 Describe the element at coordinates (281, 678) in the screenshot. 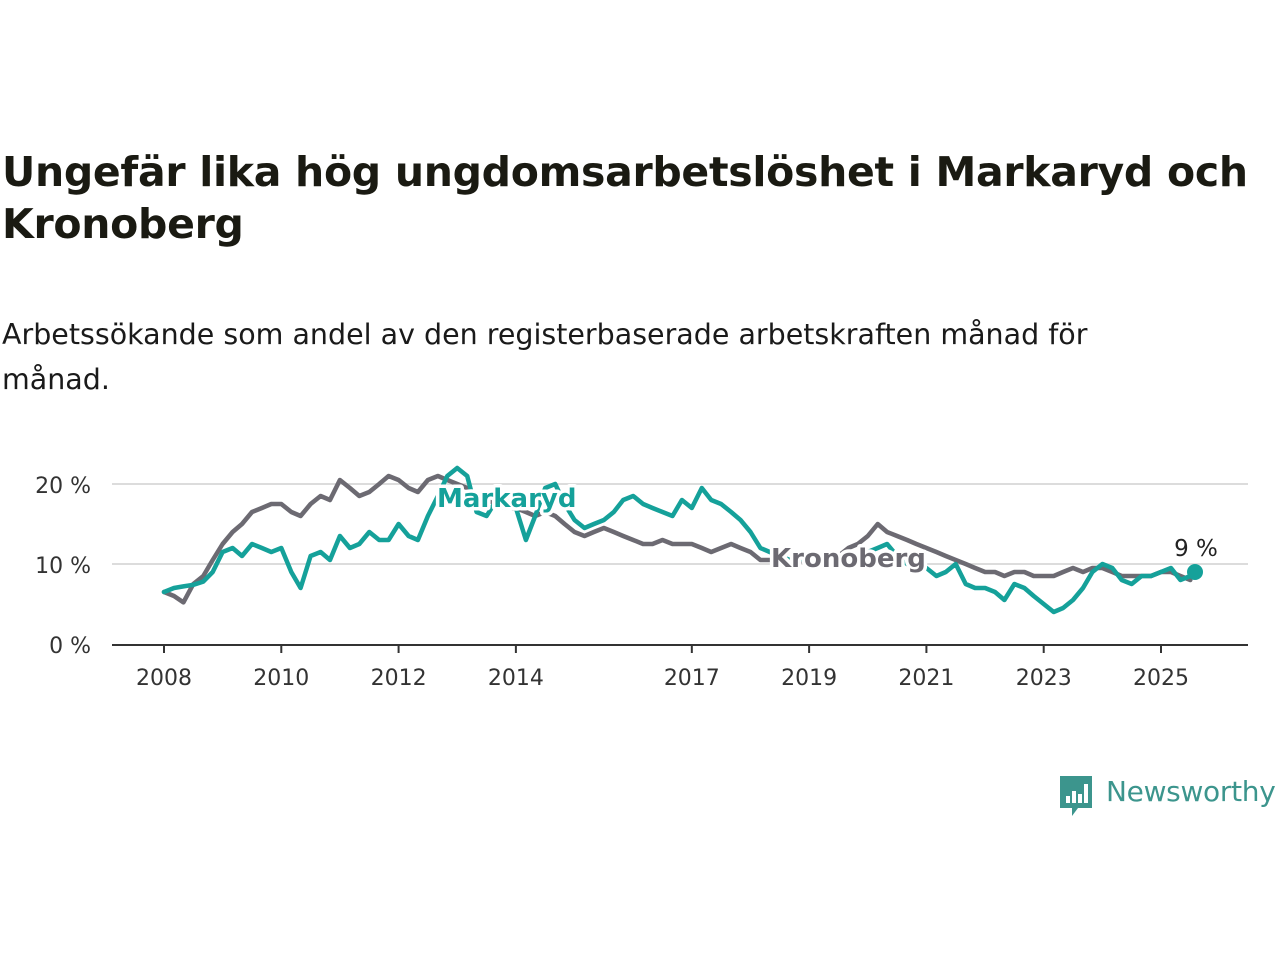

I see `x-tick-label: 2010` at that location.